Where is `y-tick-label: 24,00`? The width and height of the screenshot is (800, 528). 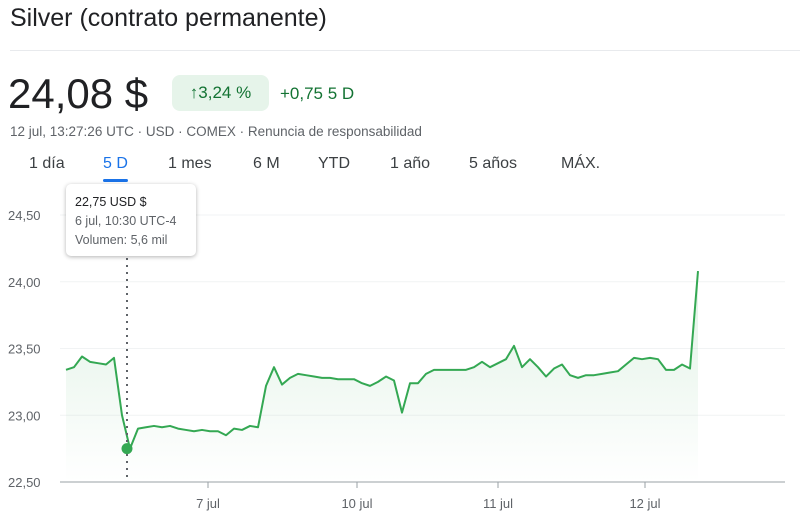
y-tick-label: 24,00 is located at coordinates (24, 282).